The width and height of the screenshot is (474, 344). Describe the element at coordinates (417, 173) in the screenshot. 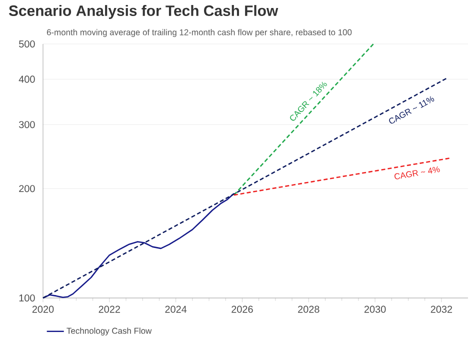

I see `annotation: CAGR ~ 4%` at that location.